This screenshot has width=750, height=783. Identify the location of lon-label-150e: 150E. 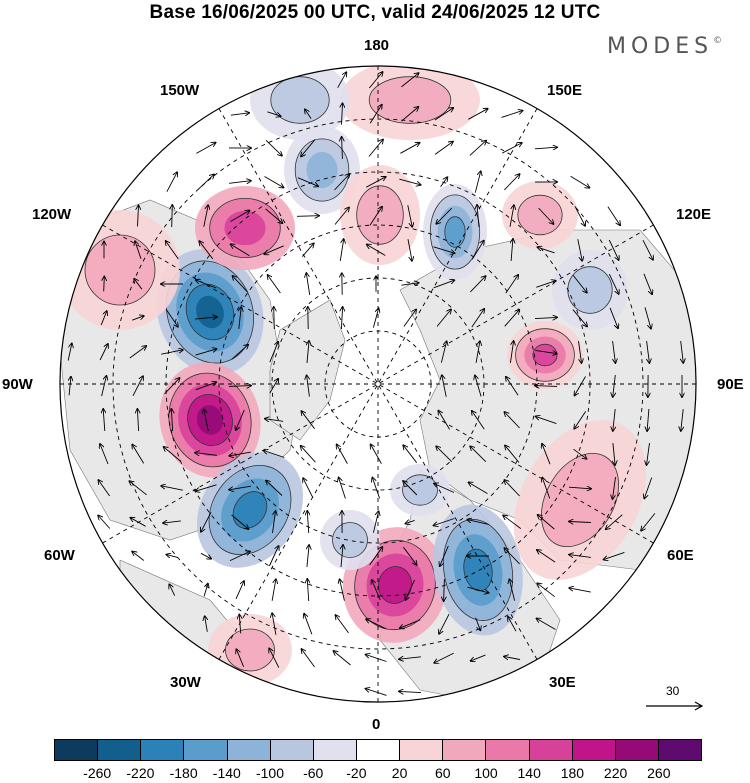
(565, 90).